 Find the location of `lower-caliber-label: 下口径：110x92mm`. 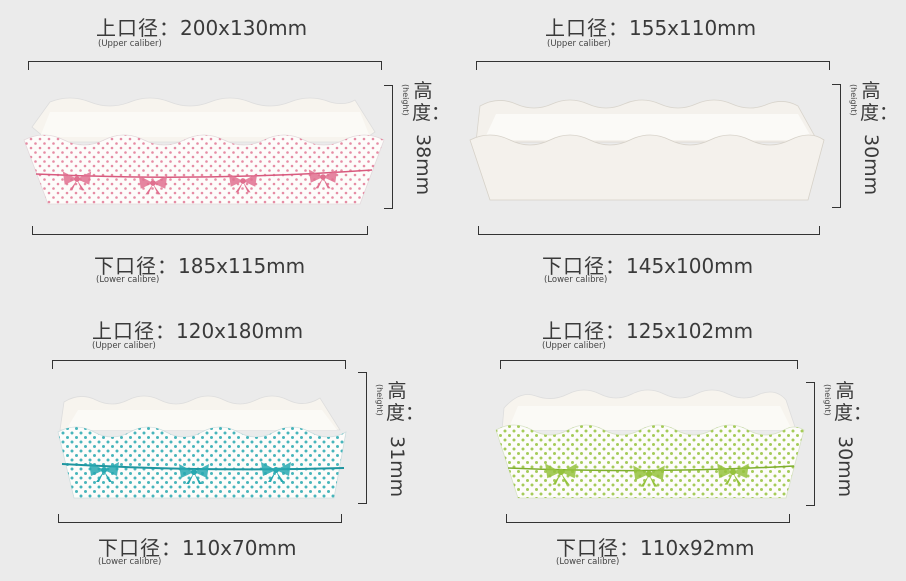

lower-caliber-label: 下口径：110x92mm is located at coordinates (655, 548).